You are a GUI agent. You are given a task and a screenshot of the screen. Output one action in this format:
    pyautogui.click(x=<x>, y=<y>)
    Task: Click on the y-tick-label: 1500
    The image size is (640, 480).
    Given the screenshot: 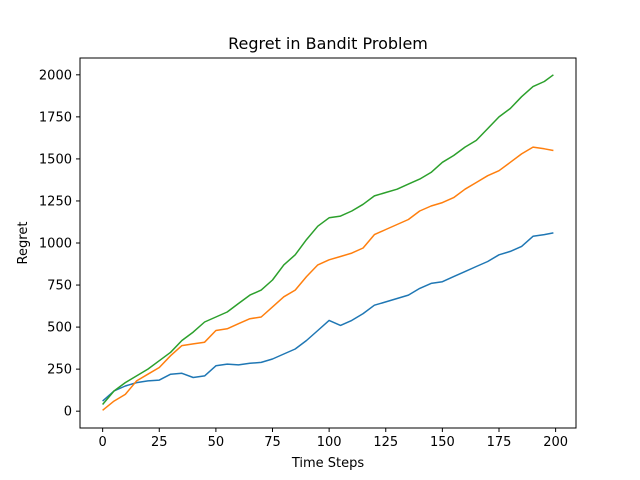 What is the action you would take?
    pyautogui.click(x=55, y=159)
    